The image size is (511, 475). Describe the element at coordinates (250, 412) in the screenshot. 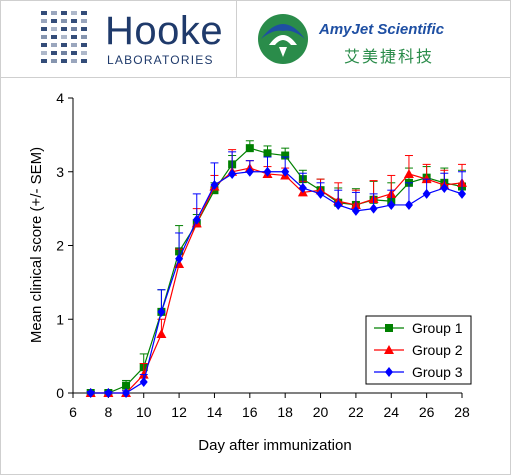

I see `x-tick-label: 16` at that location.